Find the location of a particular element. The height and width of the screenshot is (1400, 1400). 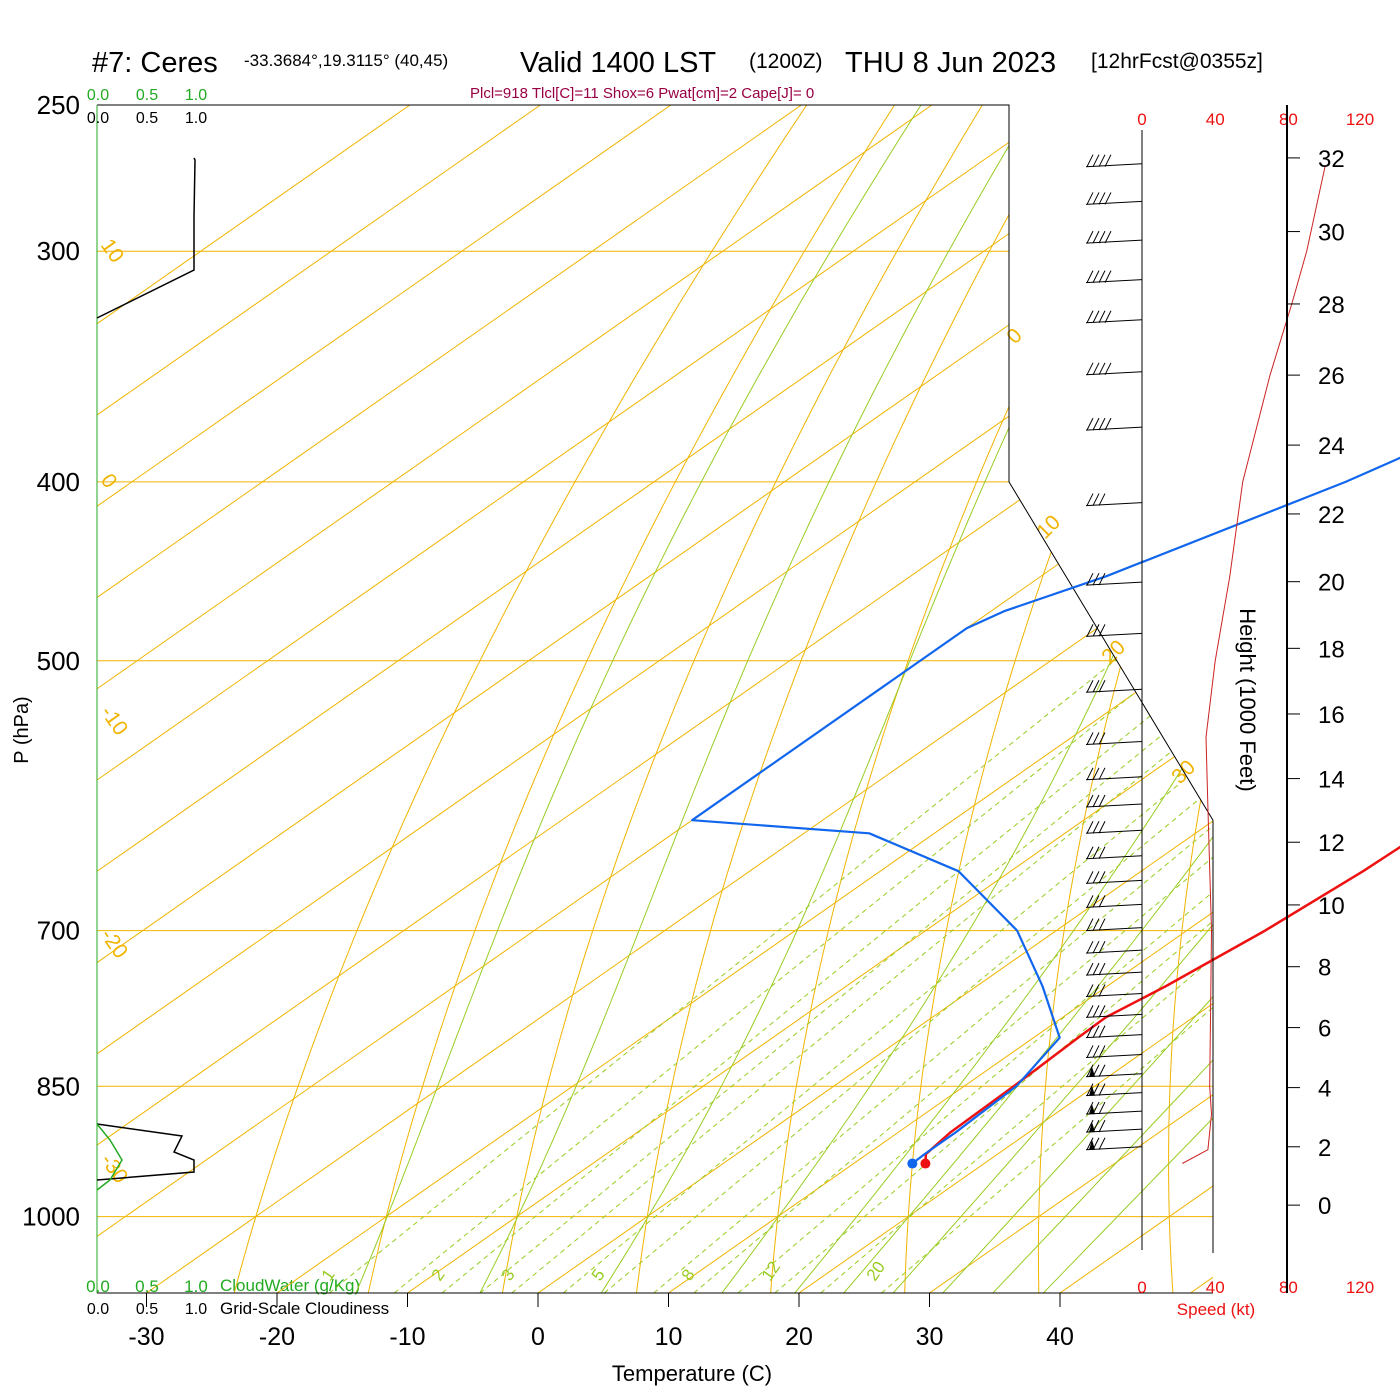

height-tick-label: 24 is located at coordinates (1331, 446).